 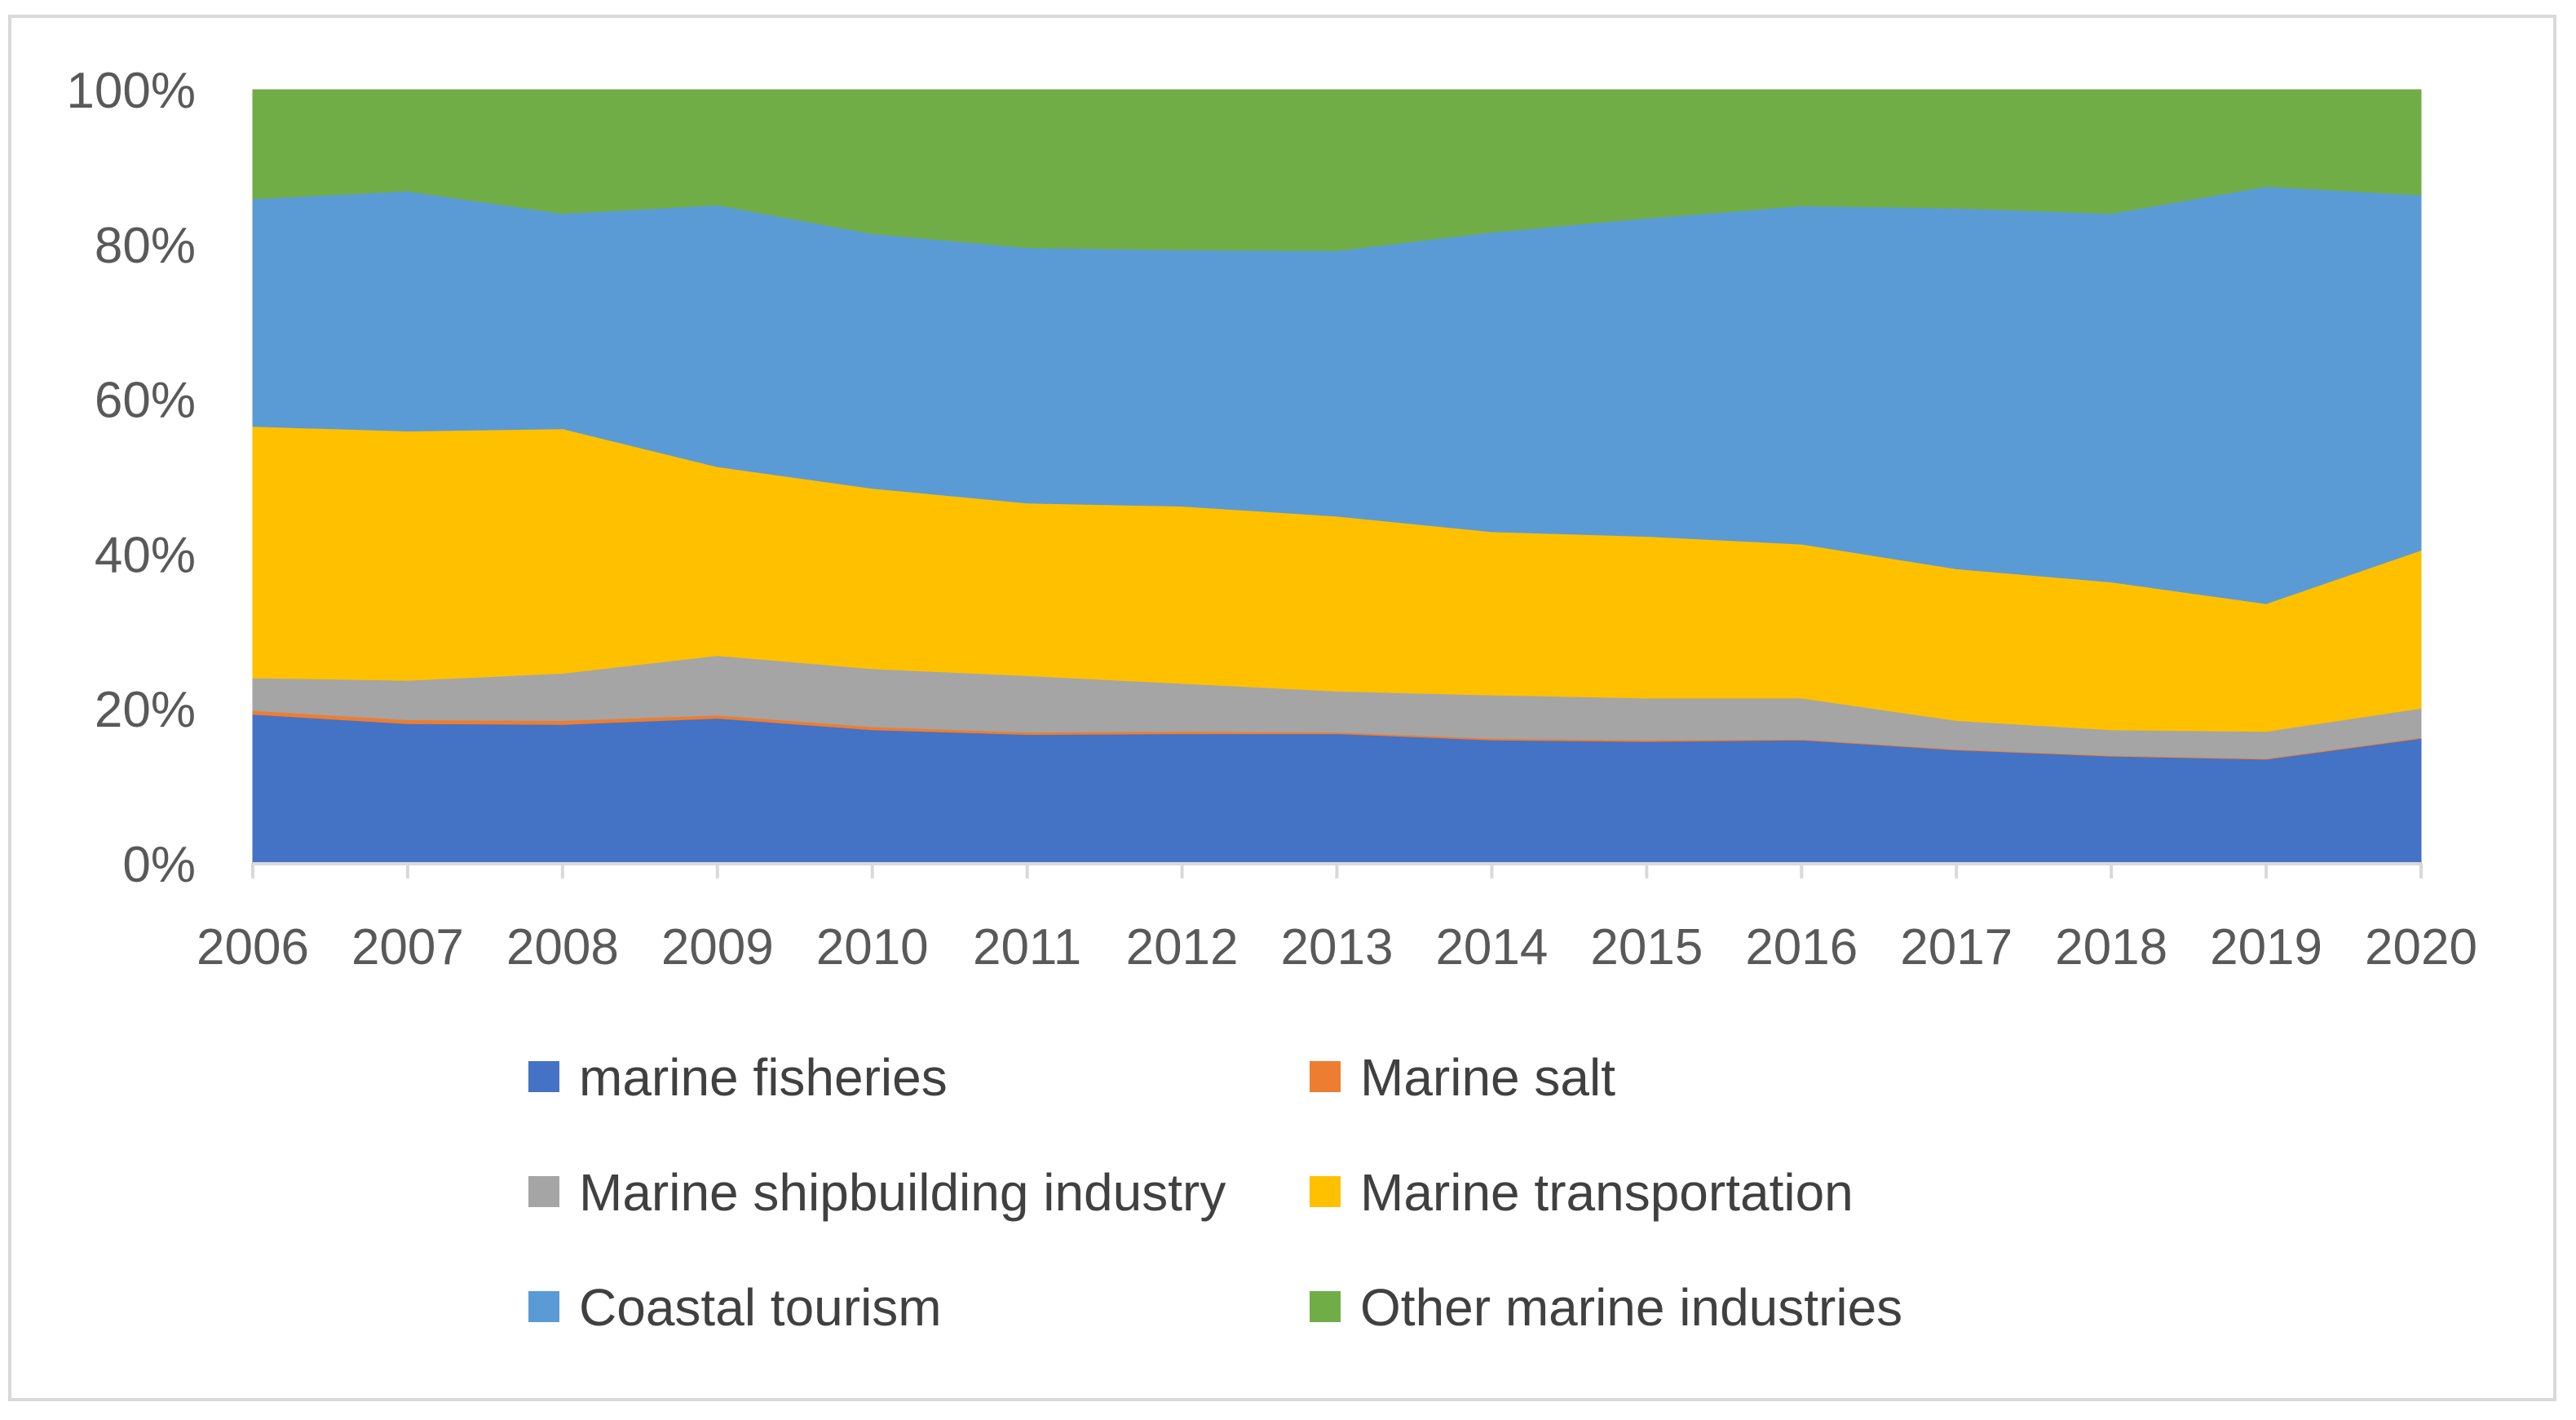 What do you see at coordinates (145, 555) in the screenshot?
I see `y-tick-label: 40%` at bounding box center [145, 555].